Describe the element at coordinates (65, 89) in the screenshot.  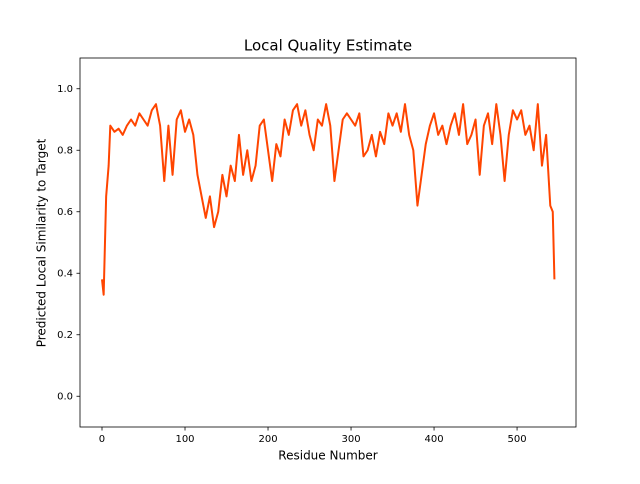
I see `y-tick-label: 1.0` at that location.